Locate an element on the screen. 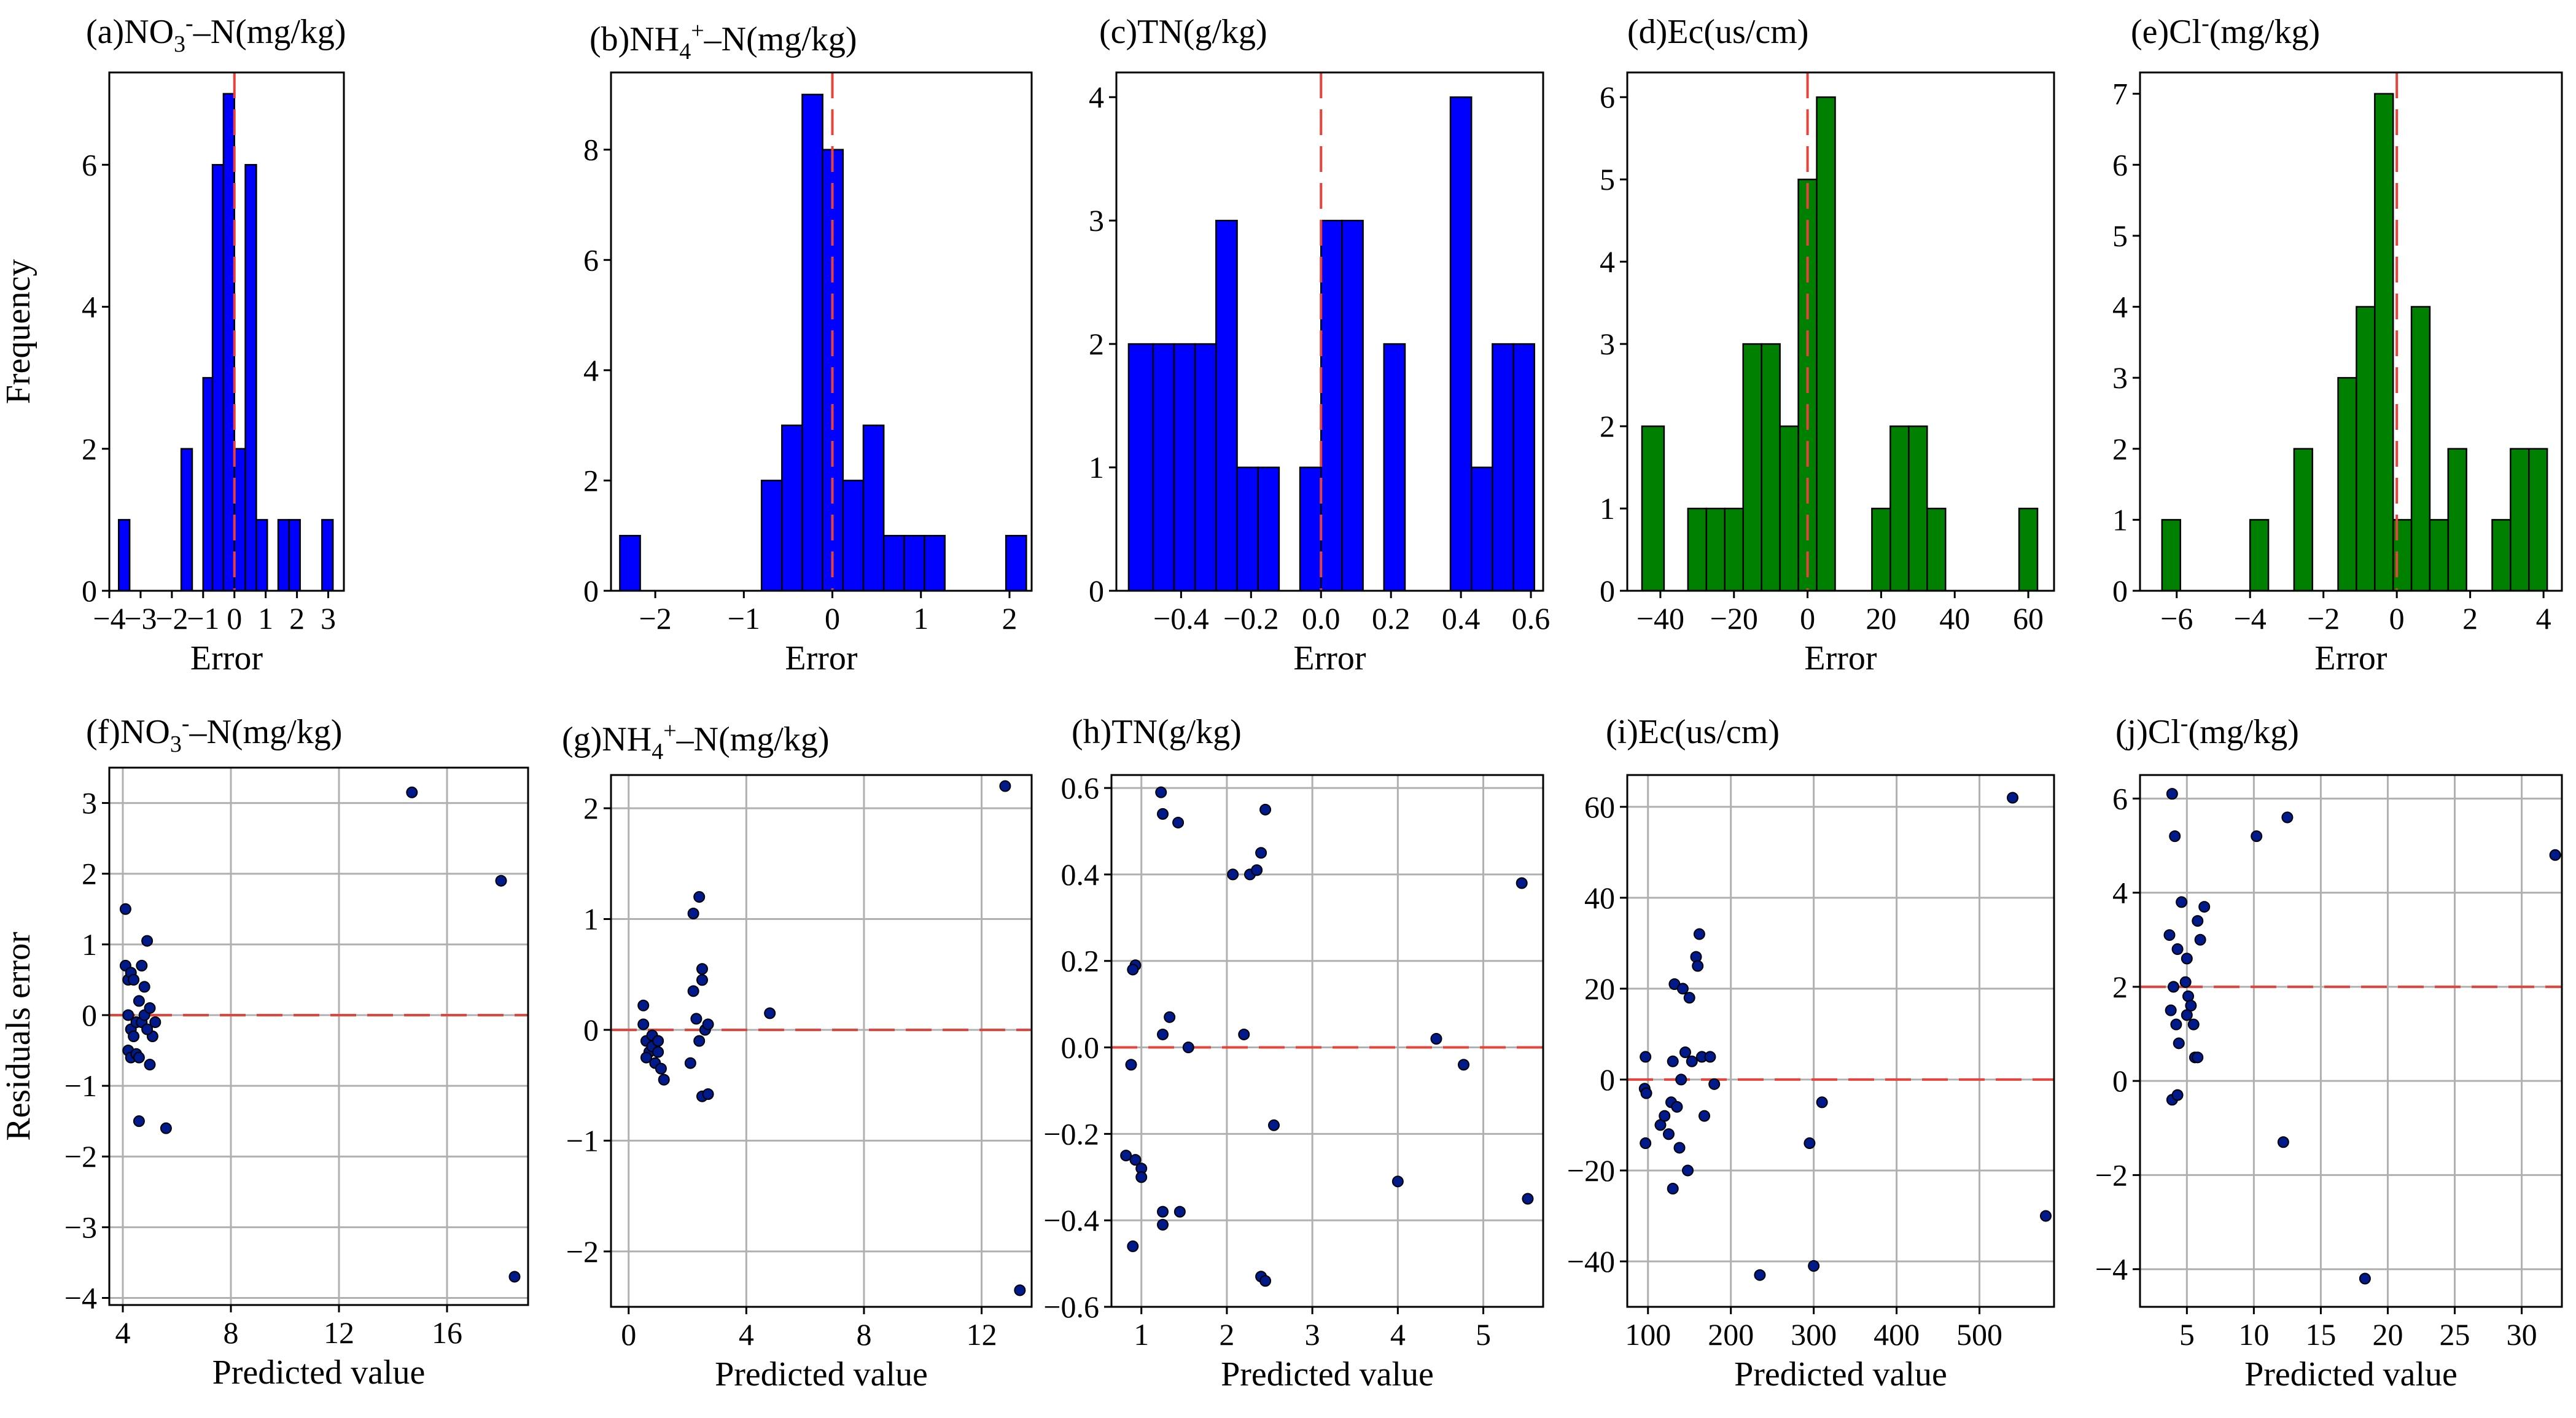  x-tick-label: −4 is located at coordinates (2250, 618).